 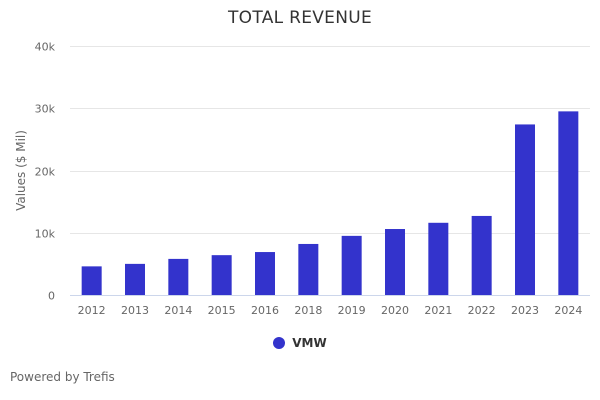 What do you see at coordinates (135, 310) in the screenshot?
I see `x-tick-label: 2013` at bounding box center [135, 310].